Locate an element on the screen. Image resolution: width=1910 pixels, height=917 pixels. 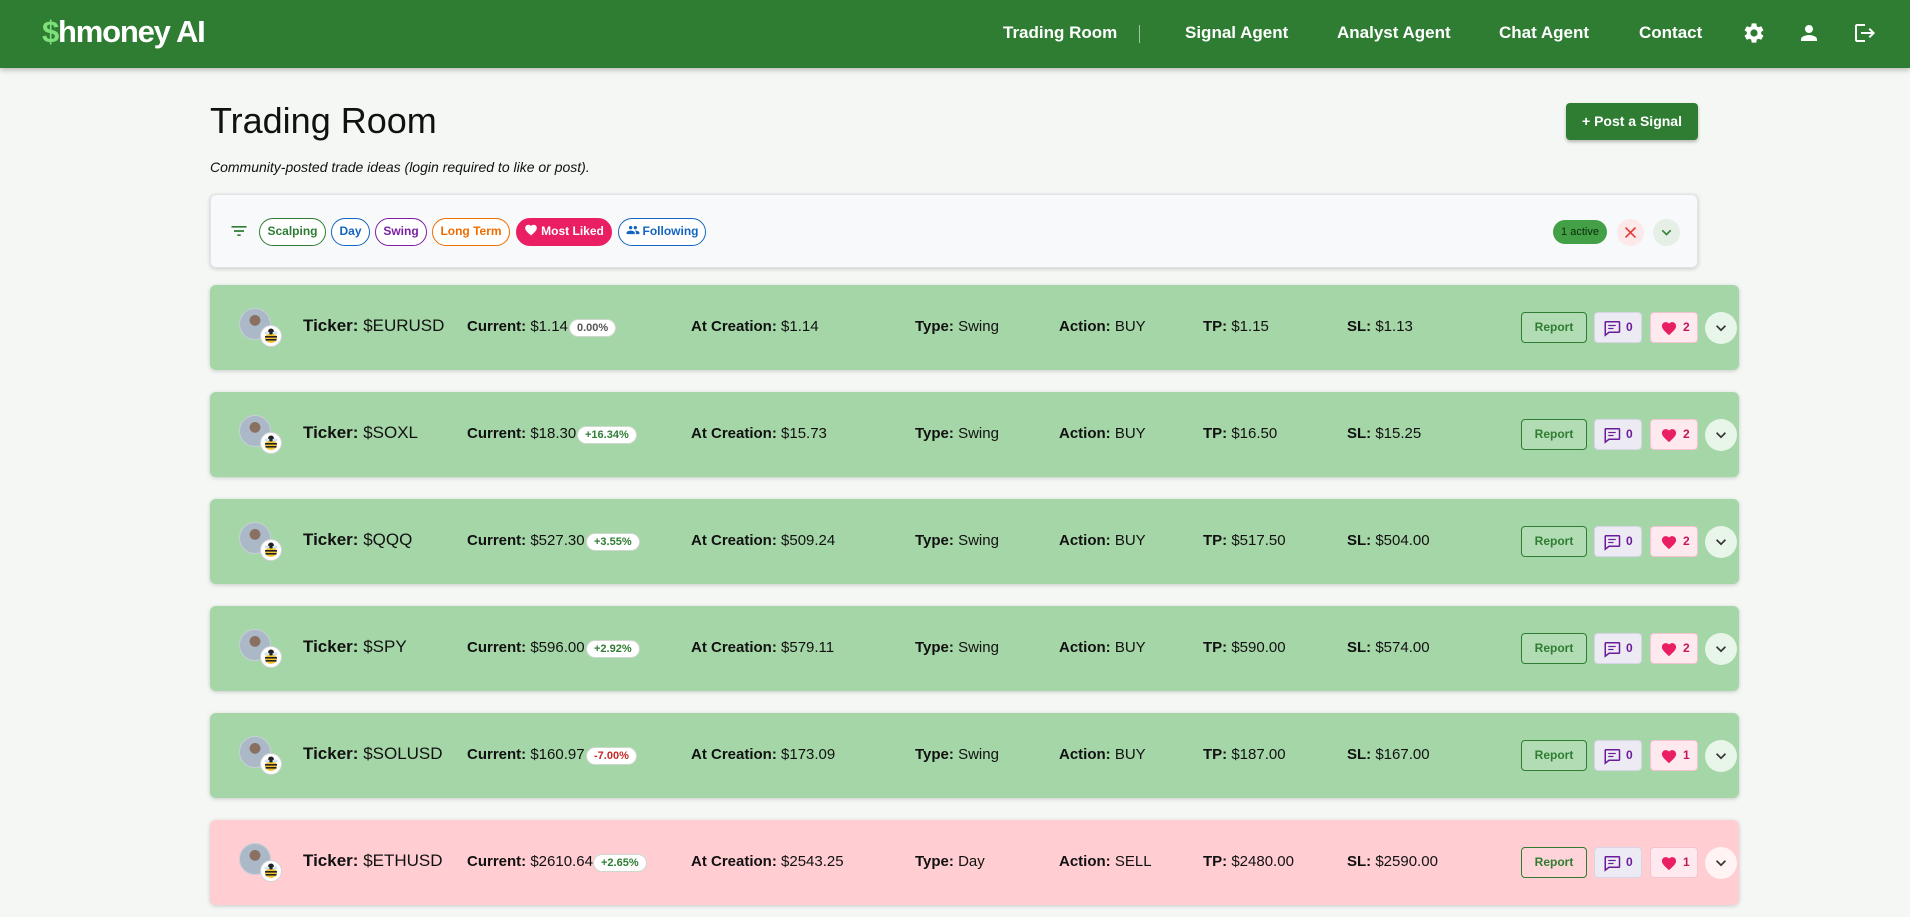
filter-chip-swing: Swing is located at coordinates (401, 232).